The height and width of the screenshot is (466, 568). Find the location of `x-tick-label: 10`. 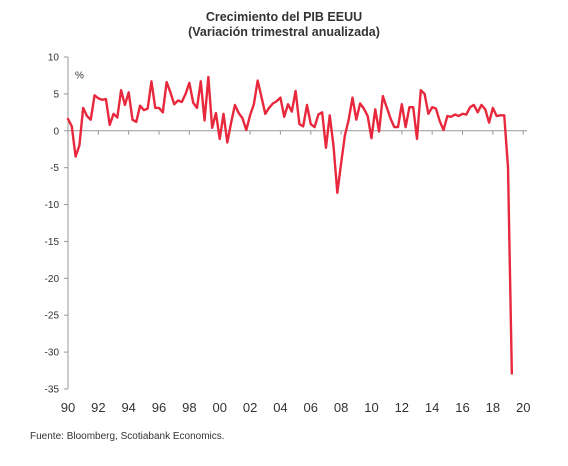

x-tick-label: 10 is located at coordinates (371, 407).